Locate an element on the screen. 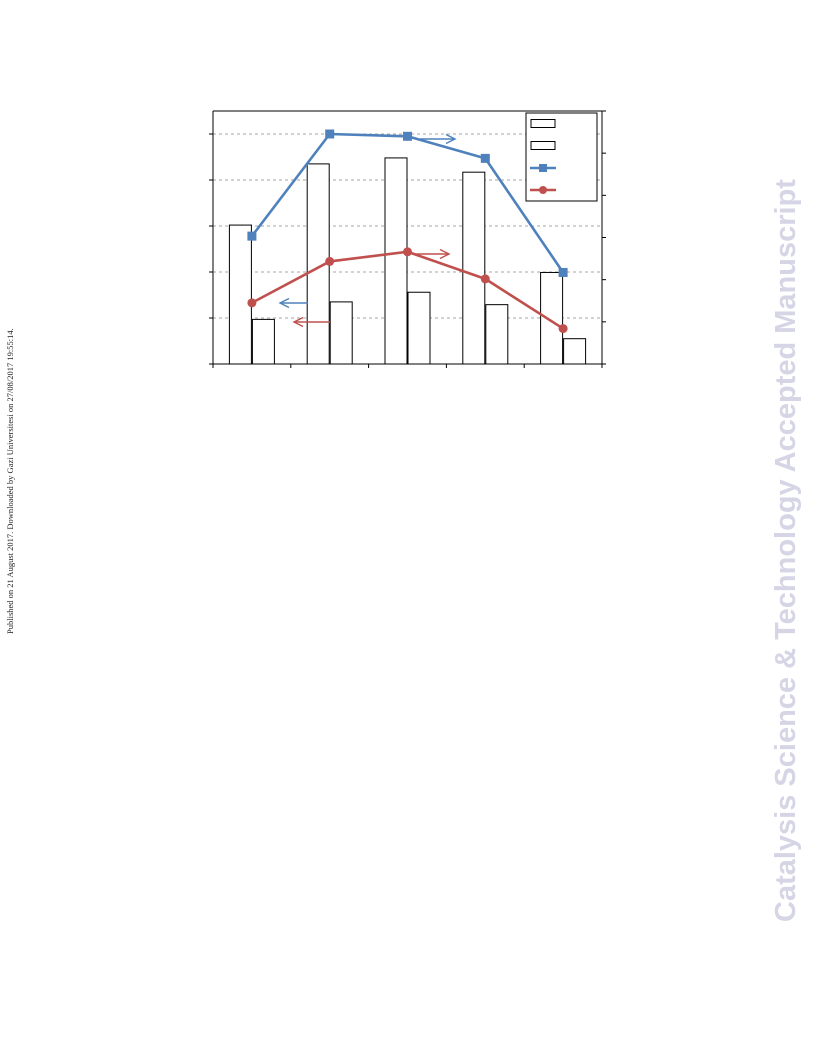  annotation-arrows is located at coordinates (367, 230).